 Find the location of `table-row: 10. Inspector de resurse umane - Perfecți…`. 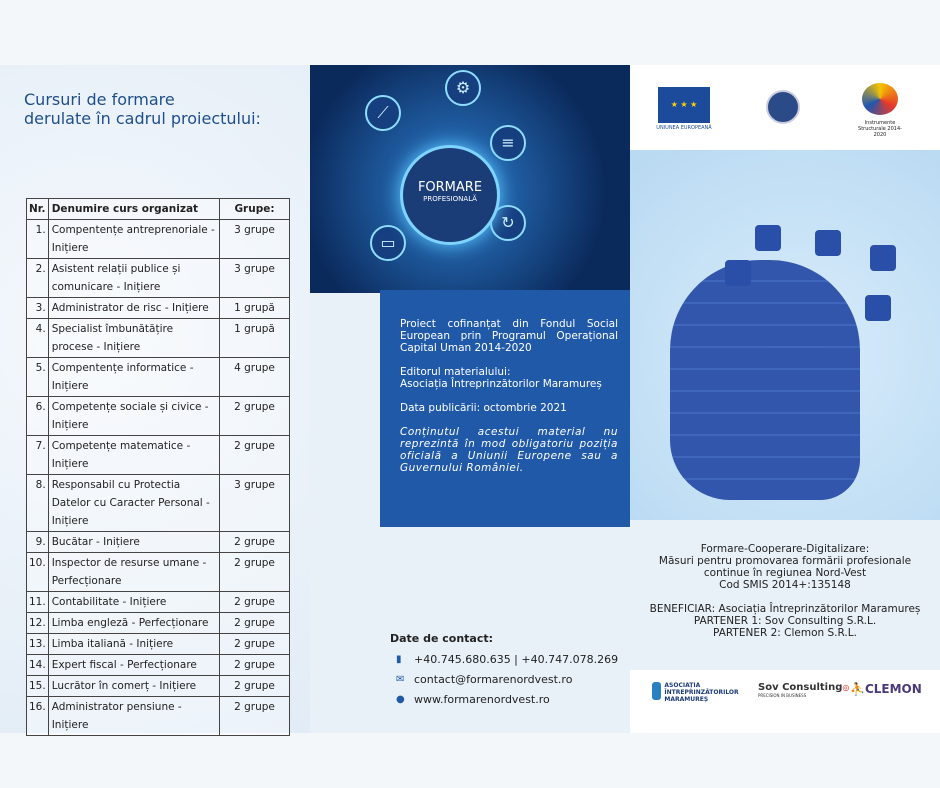

table-row: 10. Inspector de resurse umane - Perfecți… is located at coordinates (158, 572).